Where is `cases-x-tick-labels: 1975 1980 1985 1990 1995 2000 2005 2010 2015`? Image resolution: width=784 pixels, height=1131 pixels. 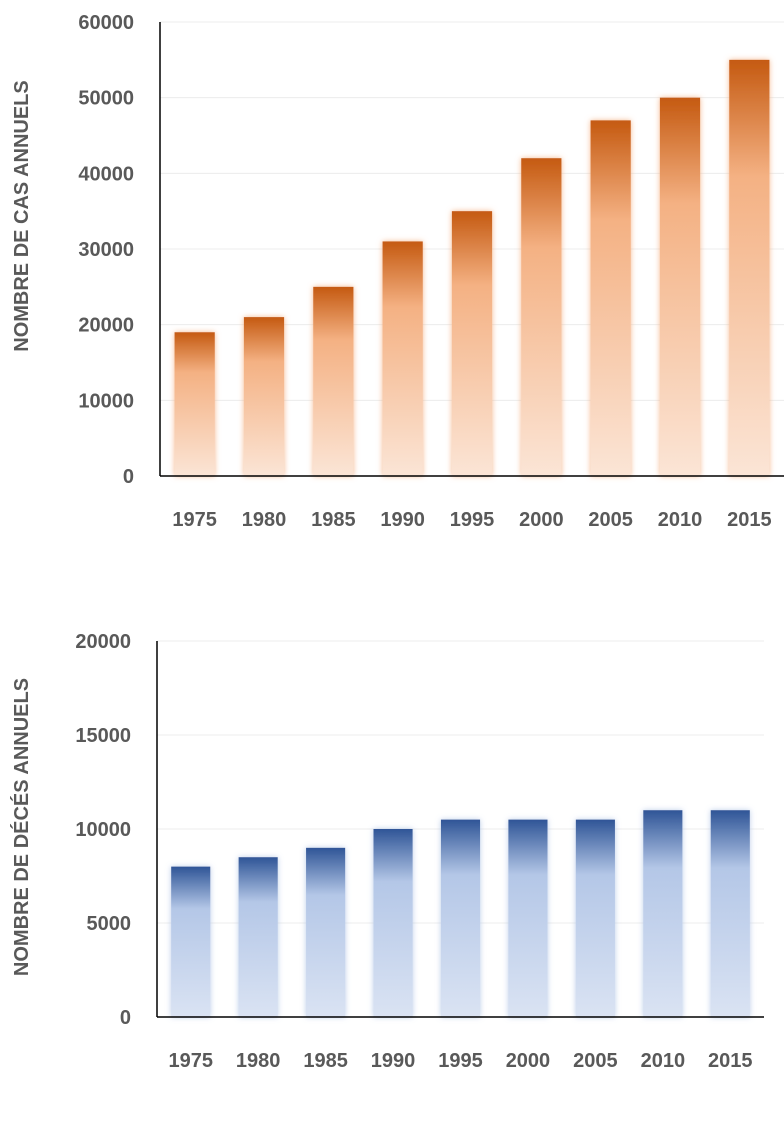
cases-x-tick-labels: 1975 1980 1985 1990 1995 2000 2005 2010 2015 is located at coordinates (471, 520).